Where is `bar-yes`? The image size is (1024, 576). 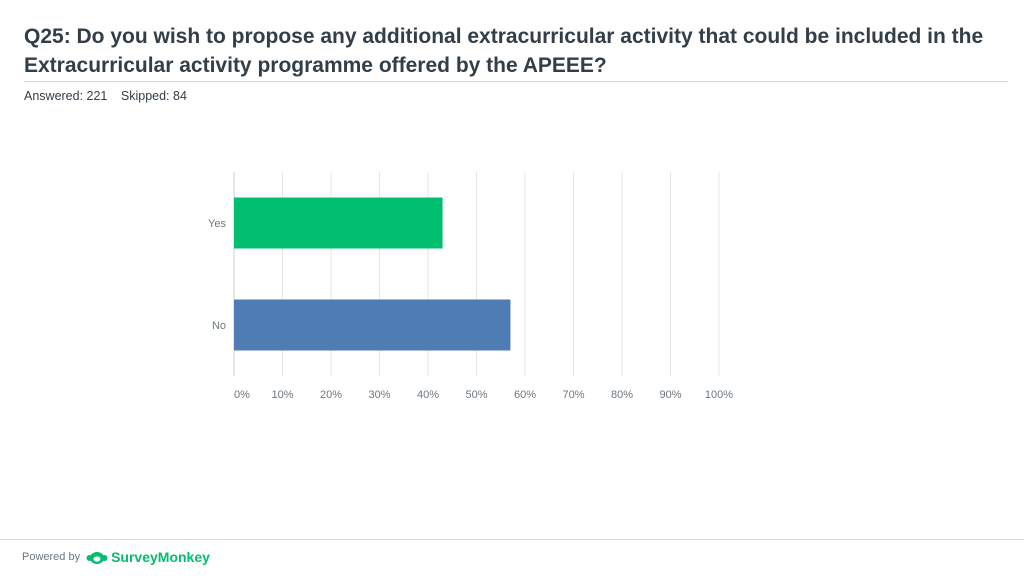
bar-yes is located at coordinates (338, 223).